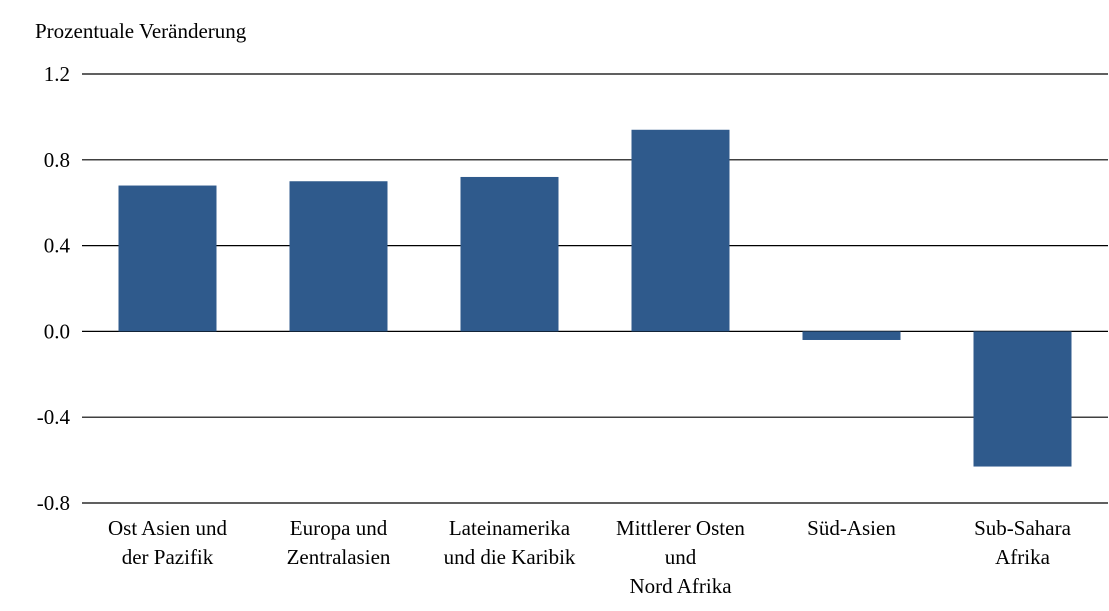 This screenshot has width=1109, height=611. I want to click on category-label: Ost Asien und der Pazifik, so click(168, 542).